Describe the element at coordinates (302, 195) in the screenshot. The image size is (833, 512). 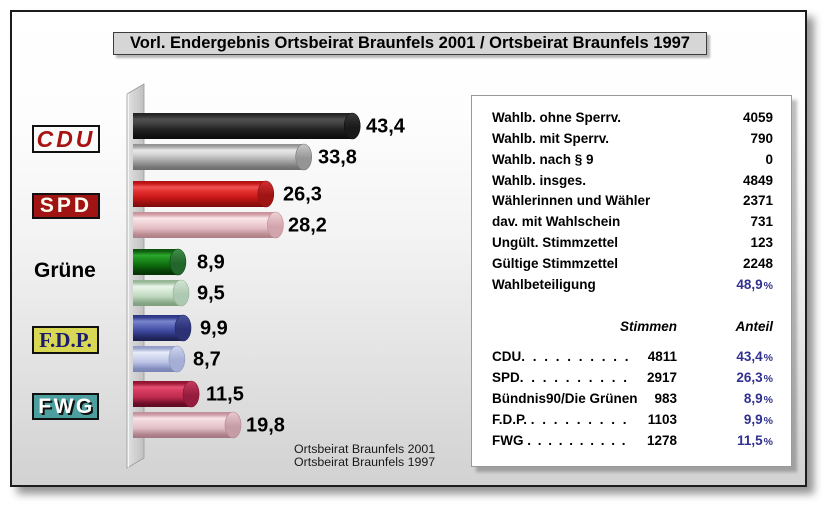
I see `svg-text: 26,3` at that location.